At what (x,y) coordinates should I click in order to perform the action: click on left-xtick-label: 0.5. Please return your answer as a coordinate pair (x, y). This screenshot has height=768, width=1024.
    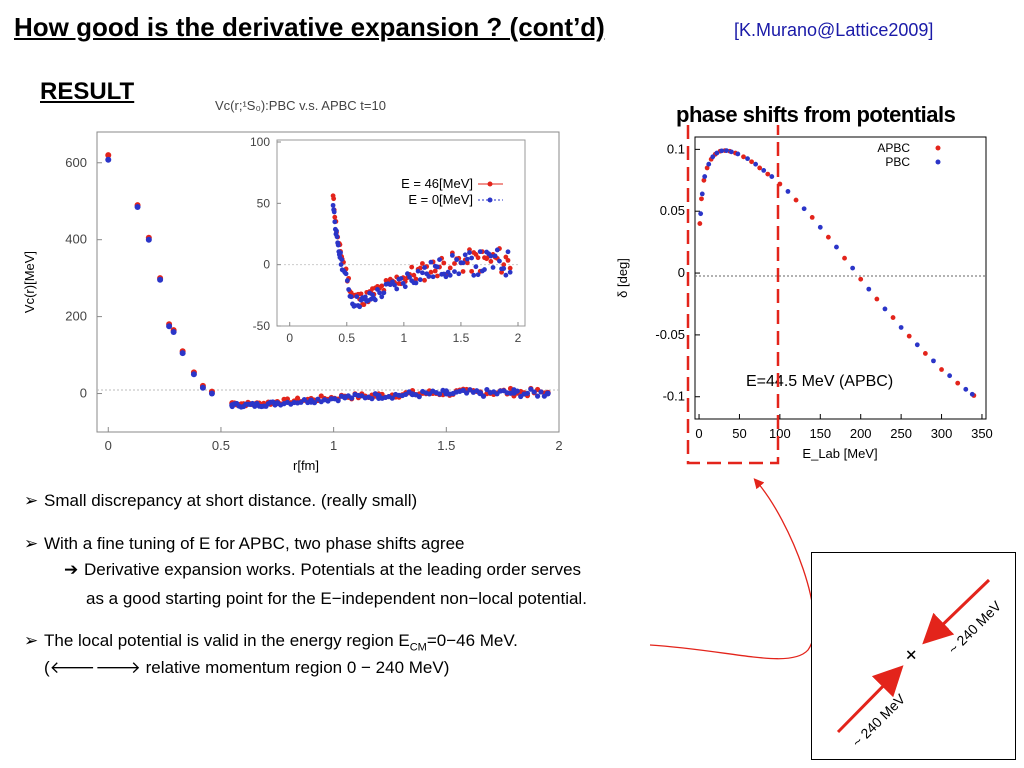
    Looking at the image, I should click on (221, 445).